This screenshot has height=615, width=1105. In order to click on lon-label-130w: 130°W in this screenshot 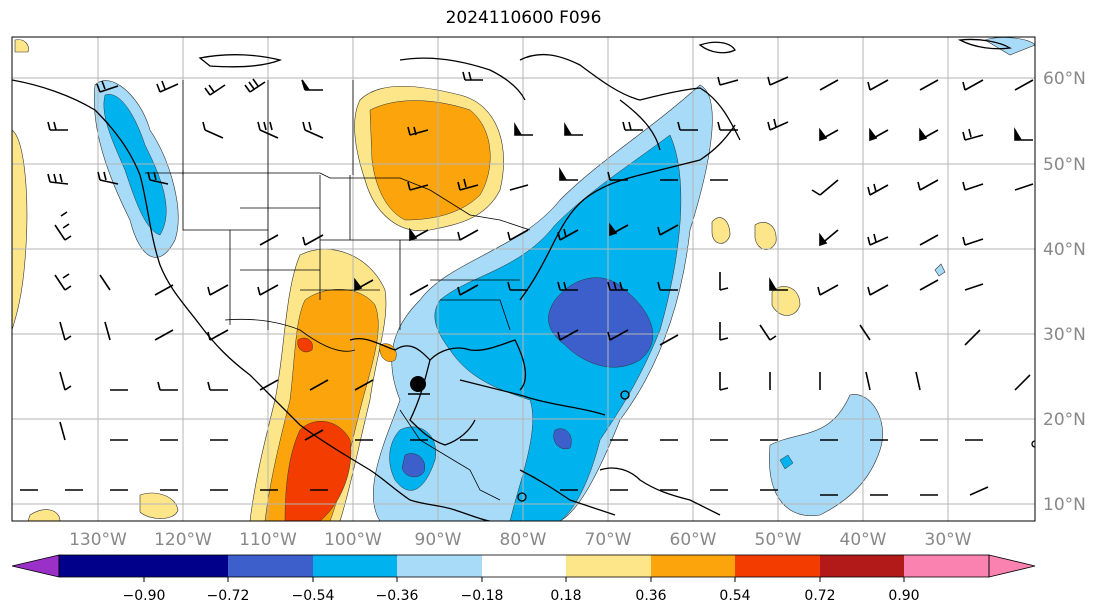, I will do `click(98, 540)`.